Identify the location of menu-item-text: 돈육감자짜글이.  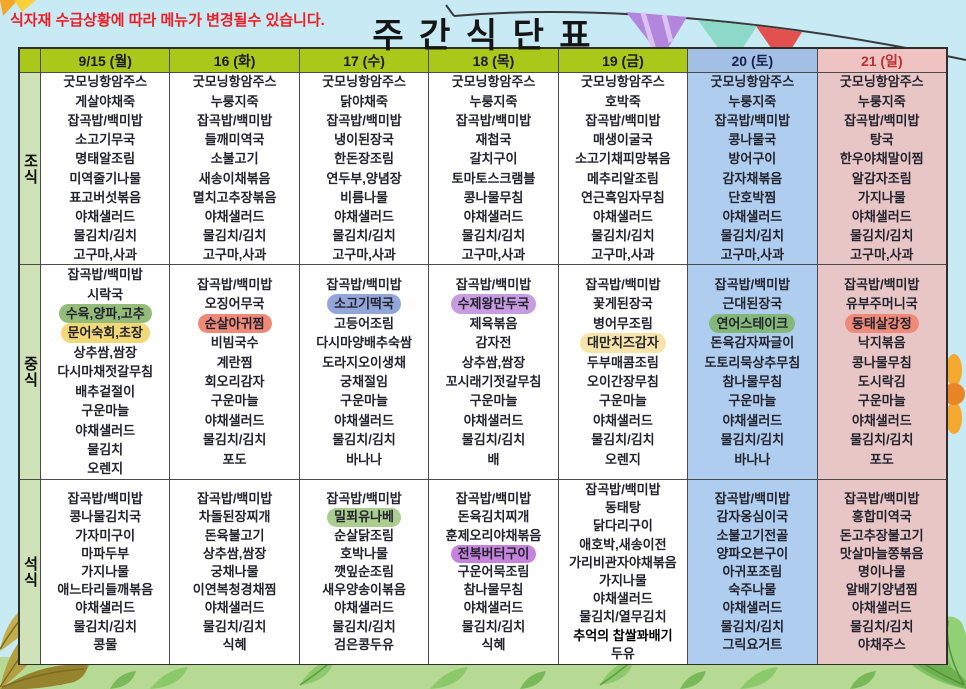
(752, 343).